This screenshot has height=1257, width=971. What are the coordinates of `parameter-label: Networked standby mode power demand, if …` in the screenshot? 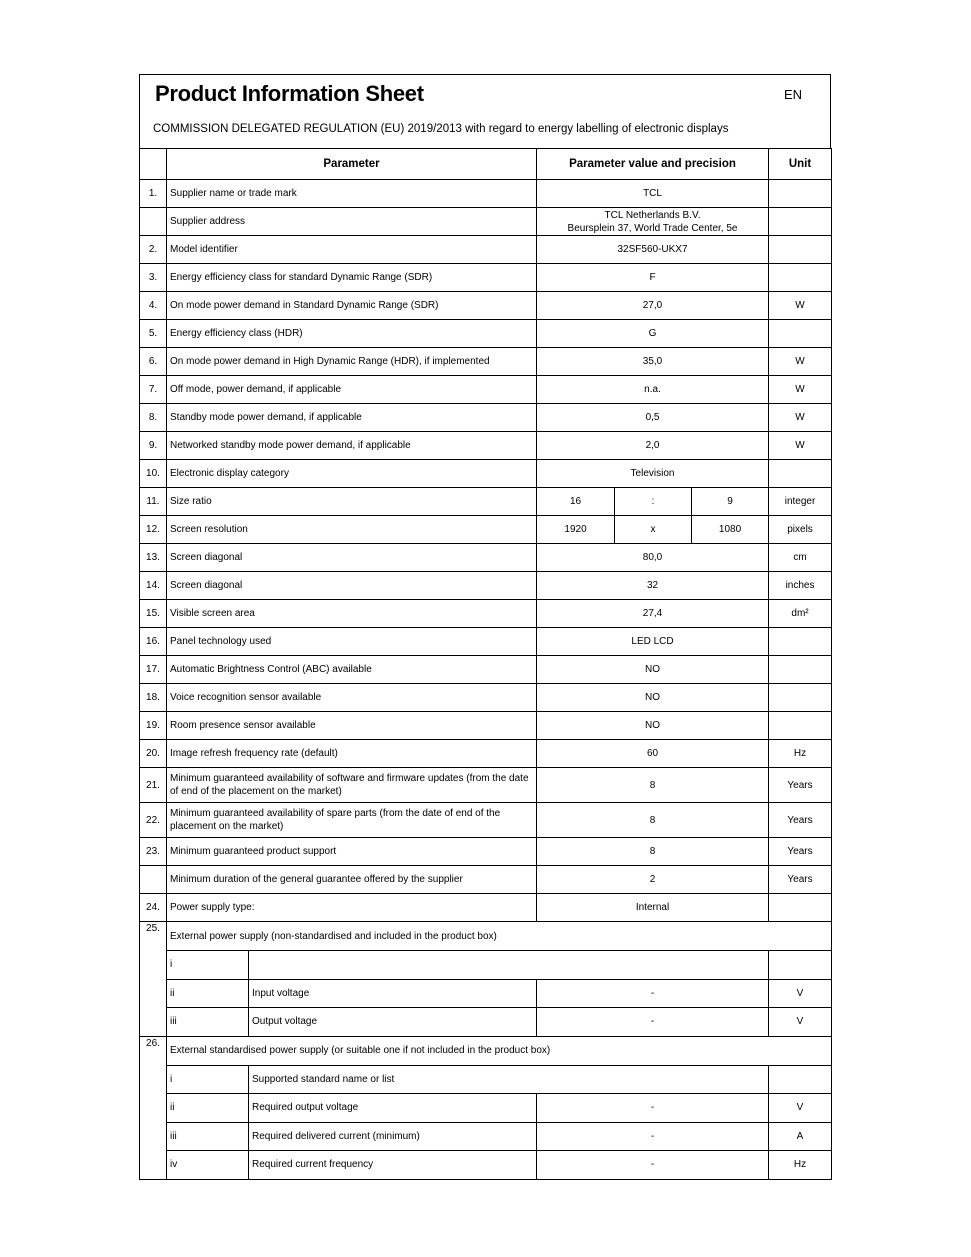 It's located at (351, 445).